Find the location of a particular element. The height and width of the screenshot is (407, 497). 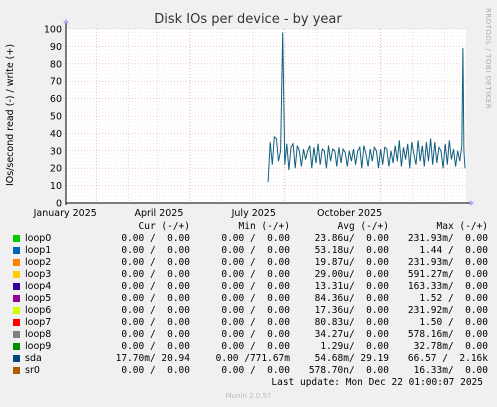

y-tick-label: 80 is located at coordinates (56, 64).